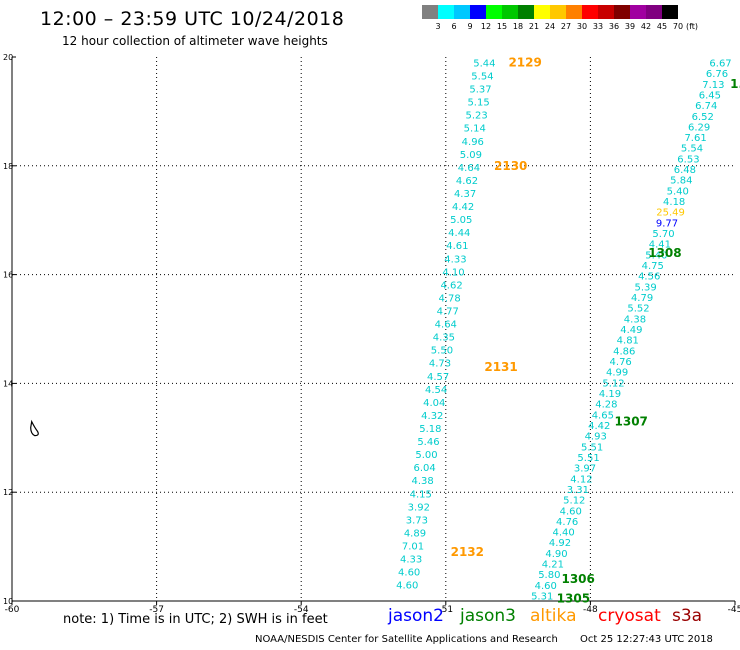 The height and width of the screenshot is (650, 740). Describe the element at coordinates (649, 277) in the screenshot. I see `swh-value: 4.56` at that location.